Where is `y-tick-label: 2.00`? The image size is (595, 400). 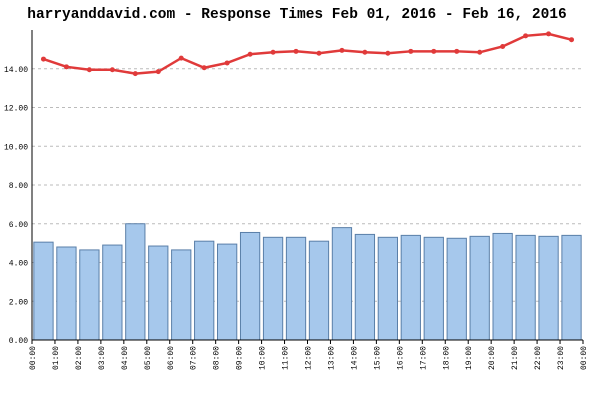 y-tick-label: 2.00 is located at coordinates (18, 302).